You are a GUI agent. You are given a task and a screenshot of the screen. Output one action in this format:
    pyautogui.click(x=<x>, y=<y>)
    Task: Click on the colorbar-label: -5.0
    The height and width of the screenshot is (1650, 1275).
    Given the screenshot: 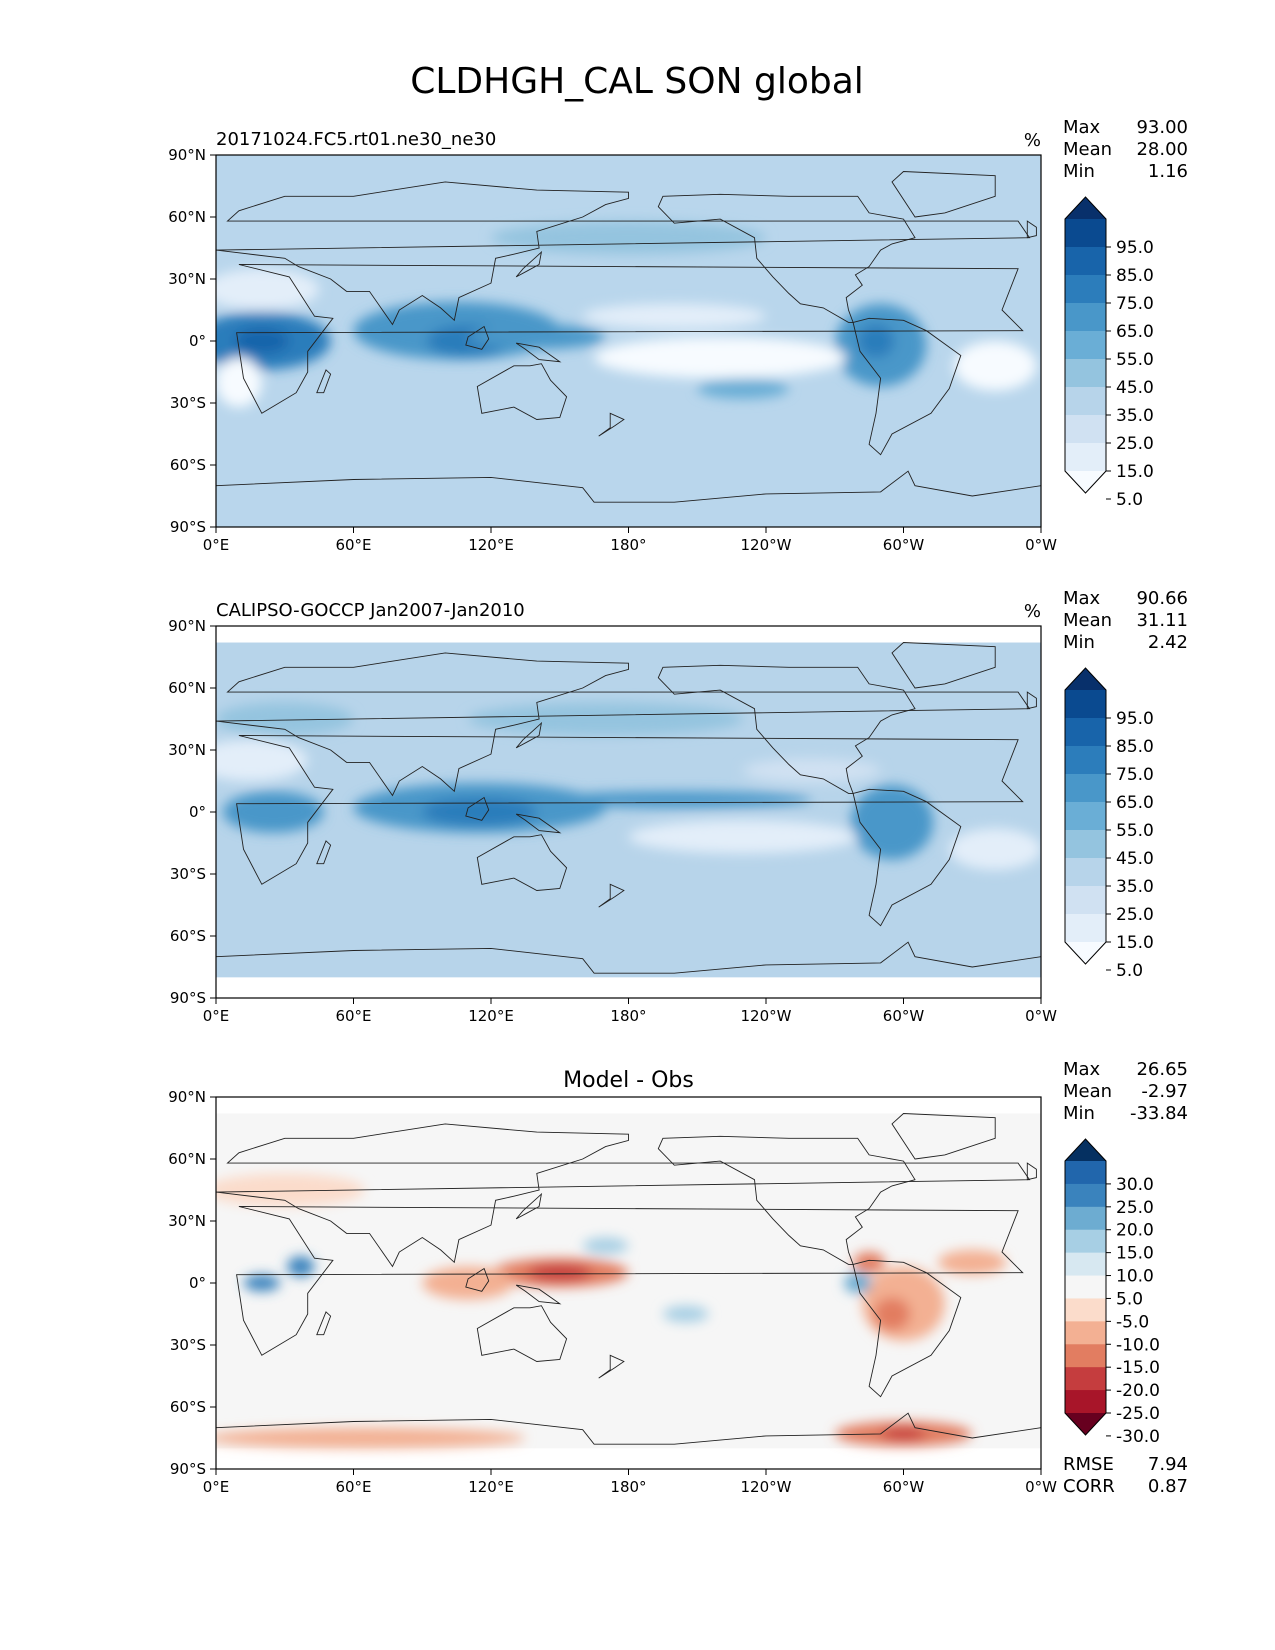 What is the action you would take?
    pyautogui.click(x=1132, y=1322)
    